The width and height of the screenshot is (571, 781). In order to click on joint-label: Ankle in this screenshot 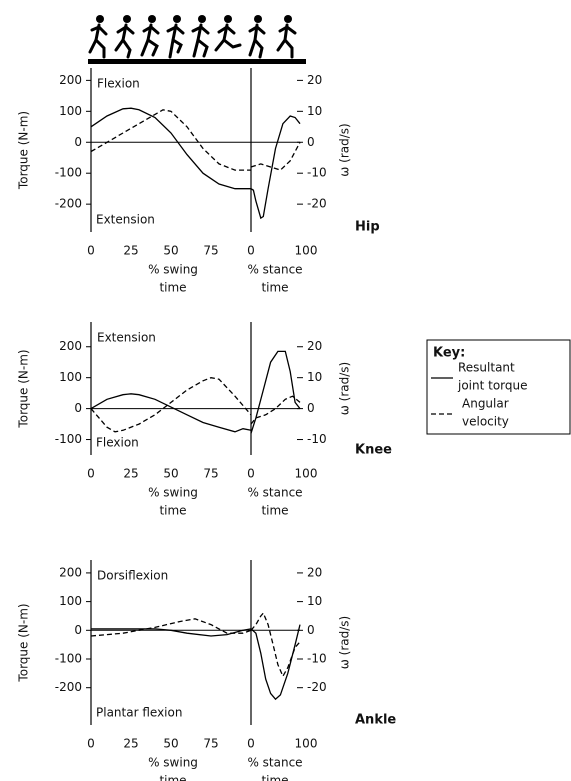, I will do `click(375, 720)`.